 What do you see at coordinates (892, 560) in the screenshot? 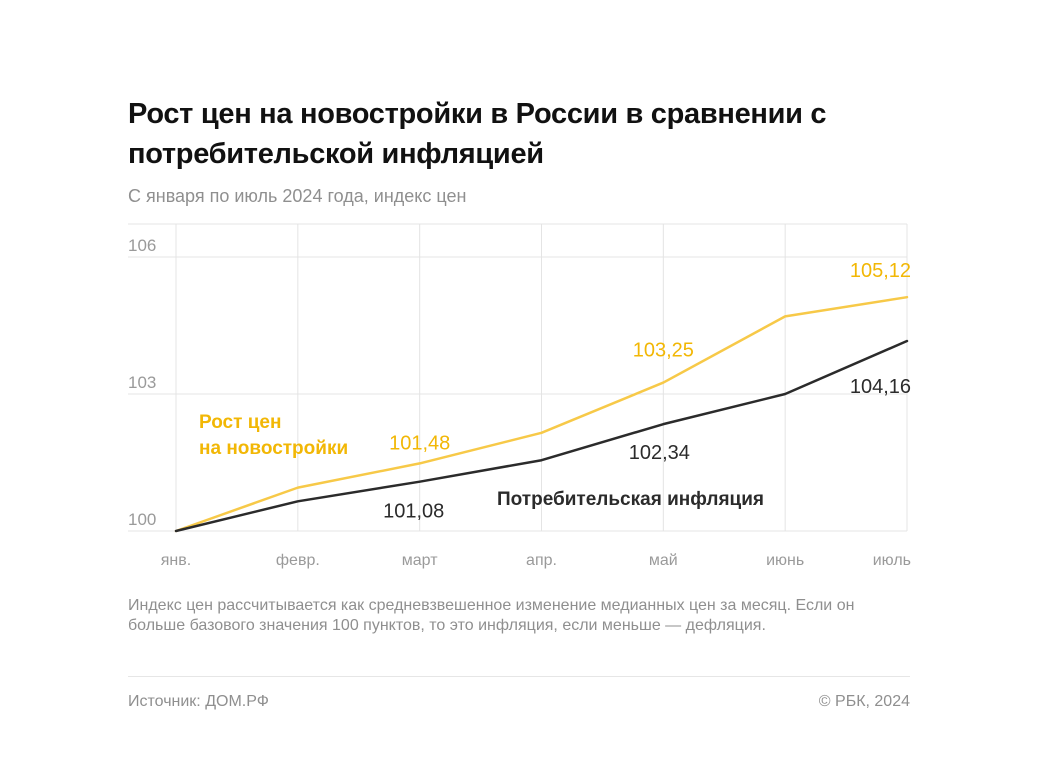
I see `x-tick-label: июль` at bounding box center [892, 560].